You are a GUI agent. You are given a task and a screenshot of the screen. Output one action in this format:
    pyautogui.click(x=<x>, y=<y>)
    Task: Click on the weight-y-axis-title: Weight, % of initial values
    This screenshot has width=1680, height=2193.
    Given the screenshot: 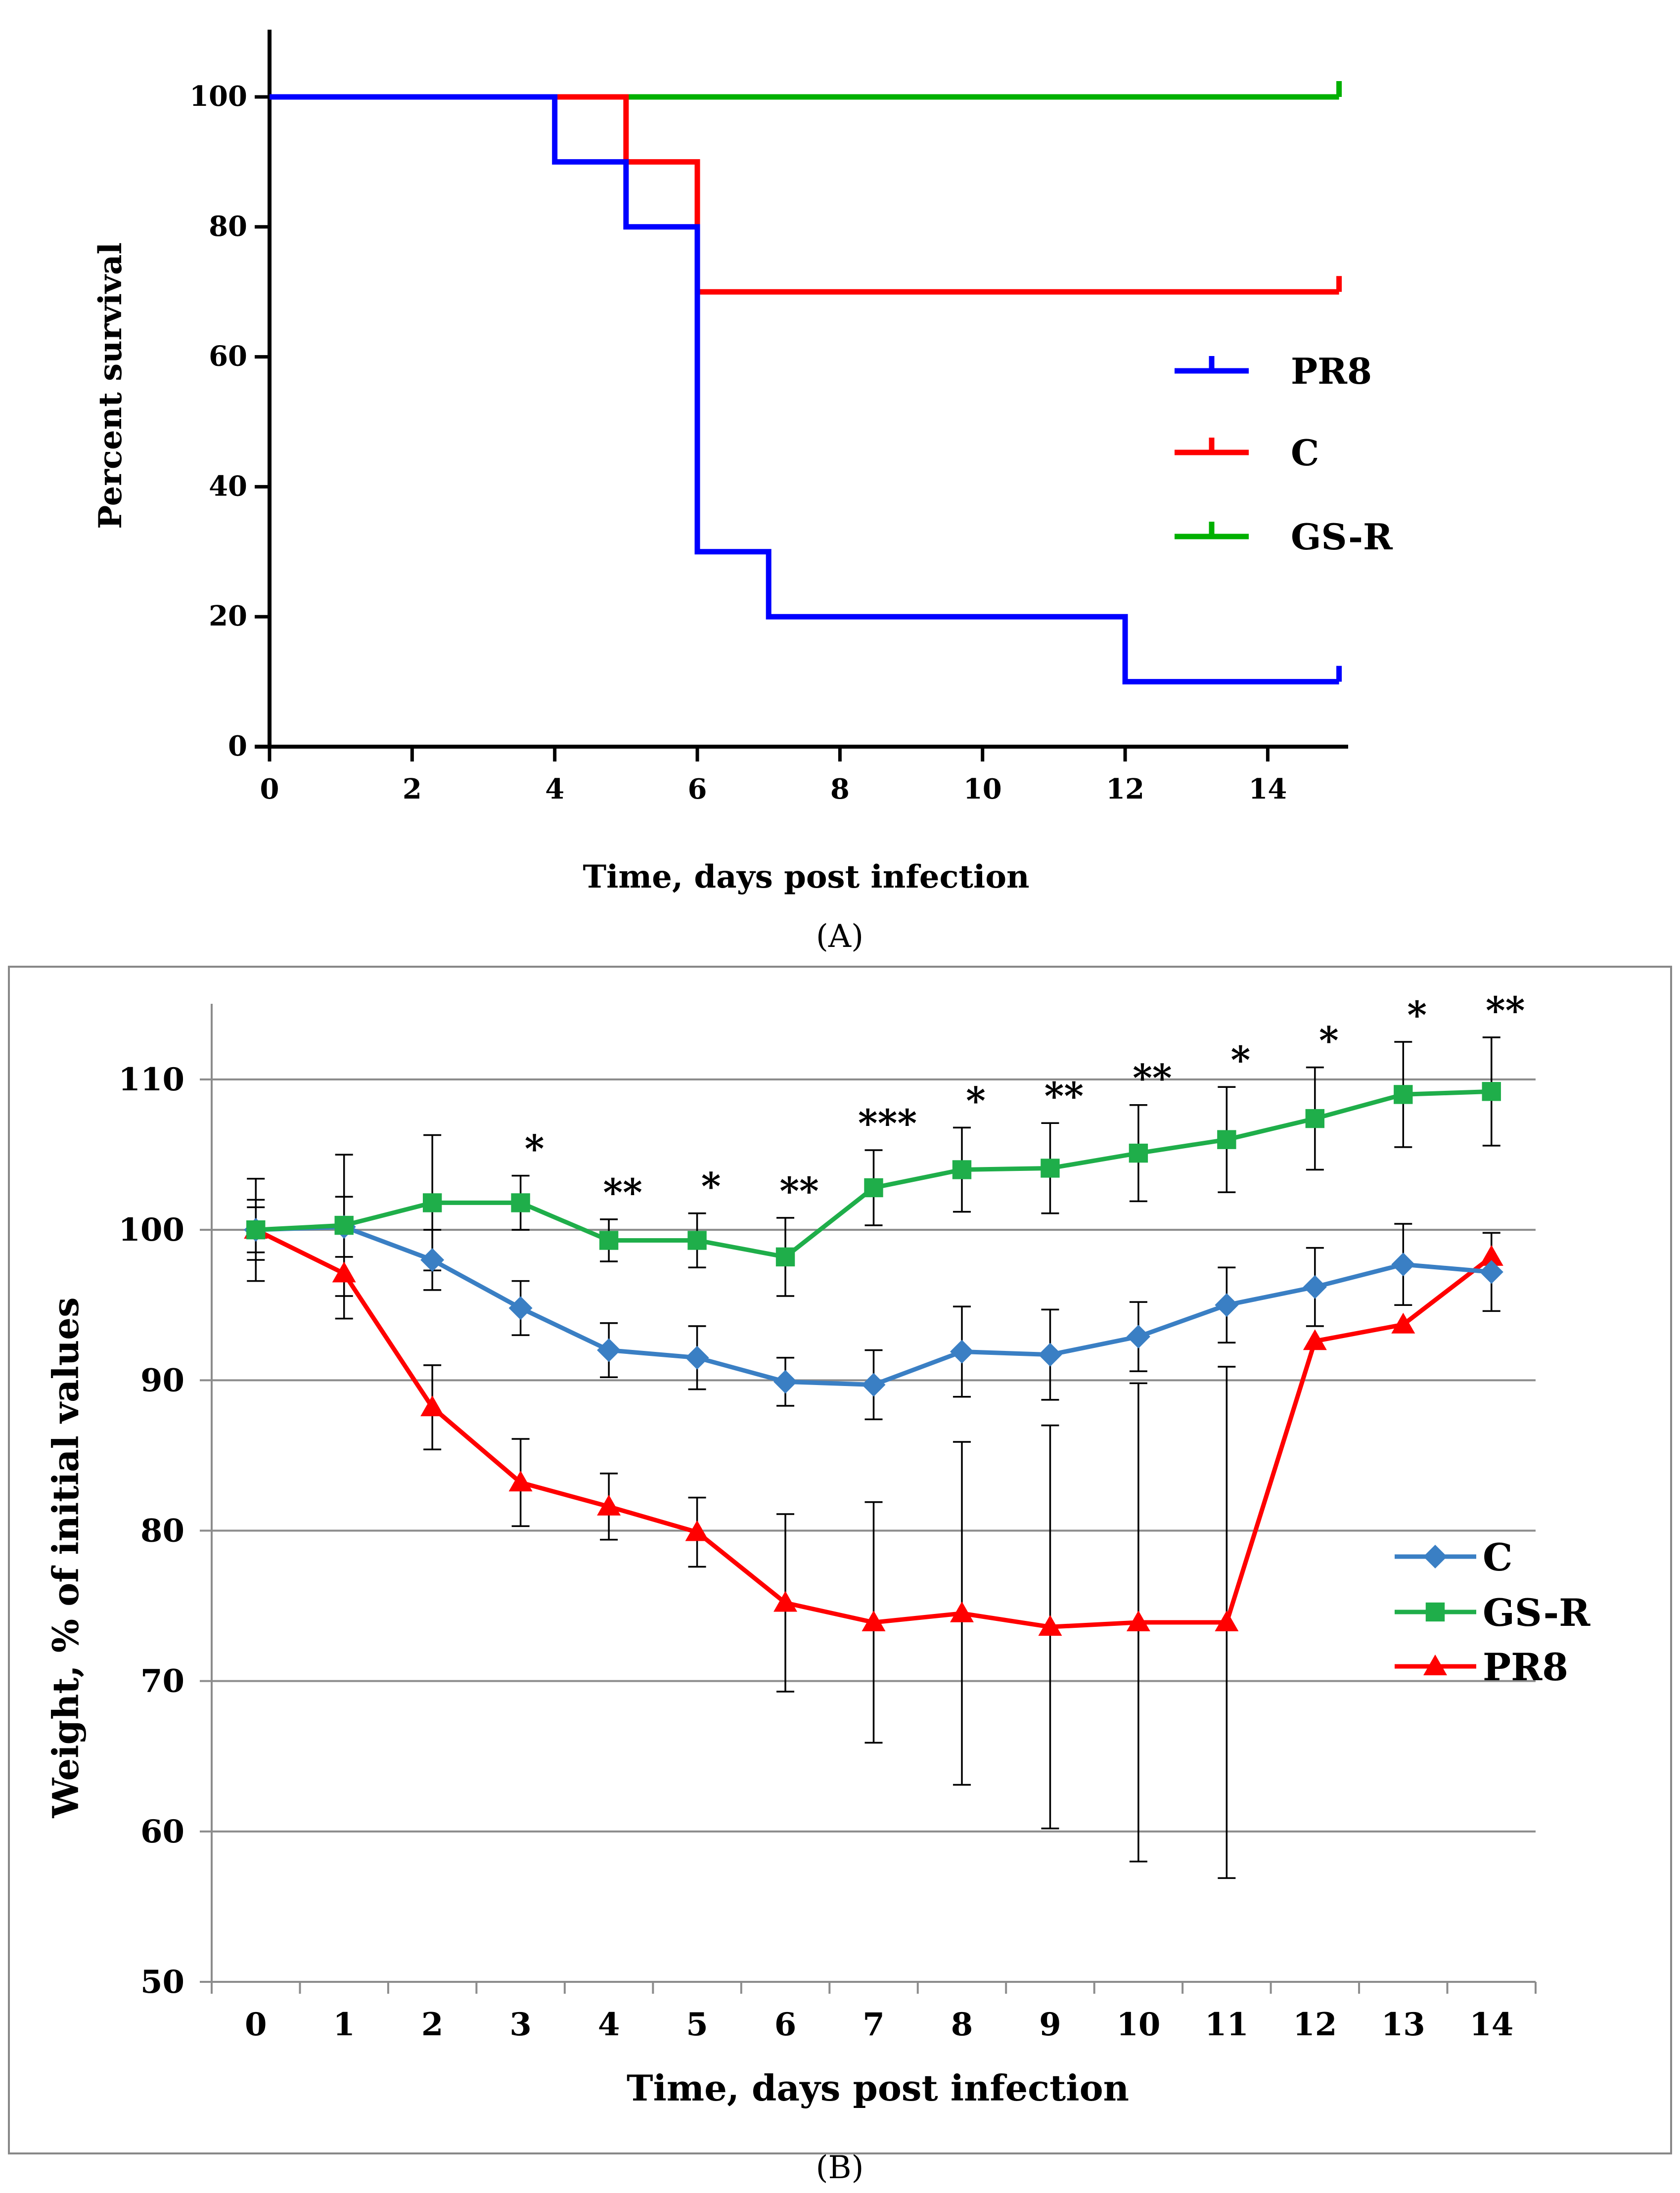 What is the action you would take?
    pyautogui.click(x=66, y=1557)
    